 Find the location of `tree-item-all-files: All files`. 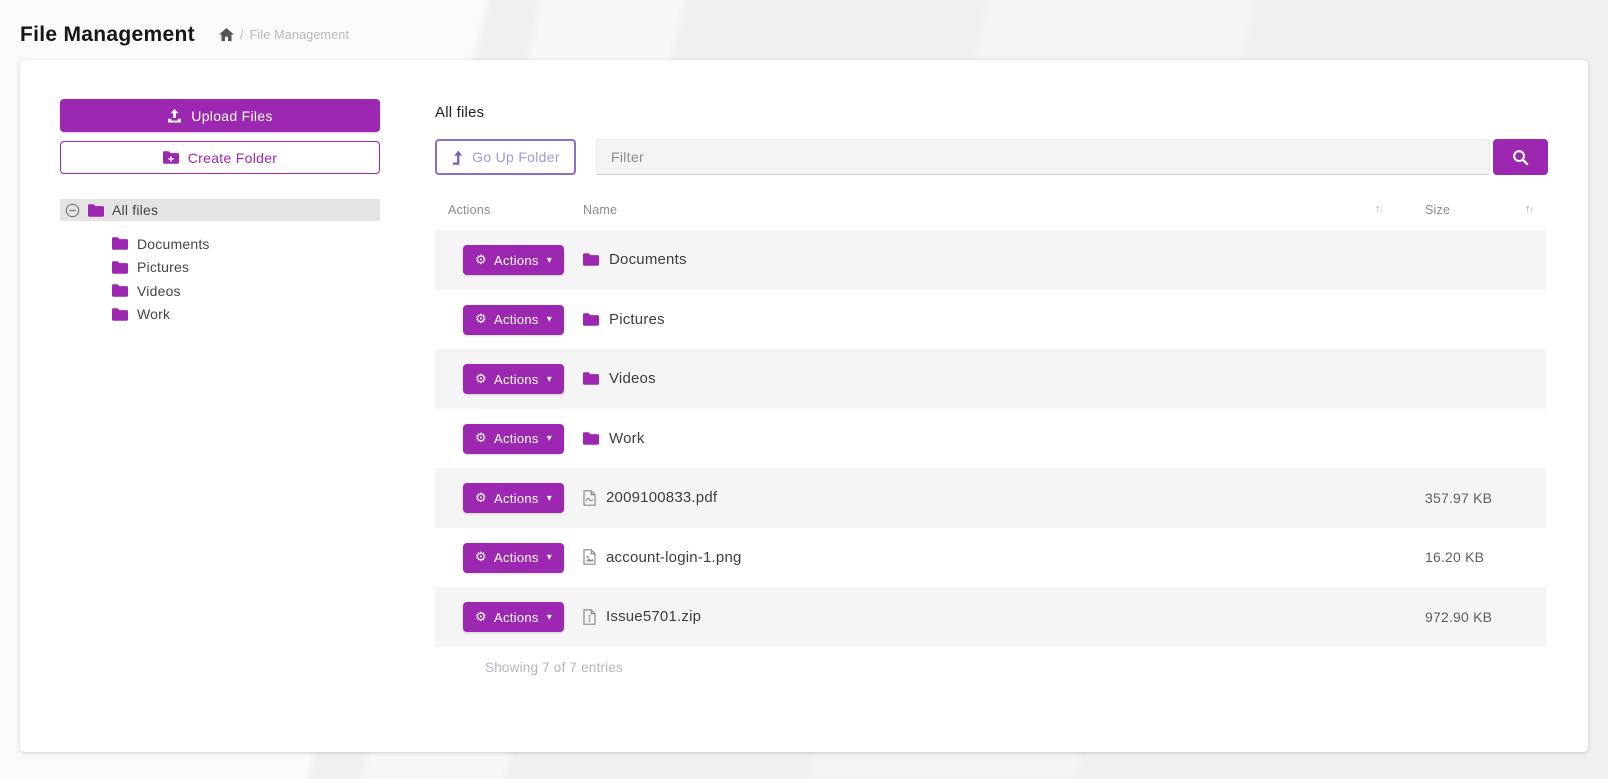

tree-item-all-files: All files is located at coordinates (220, 210).